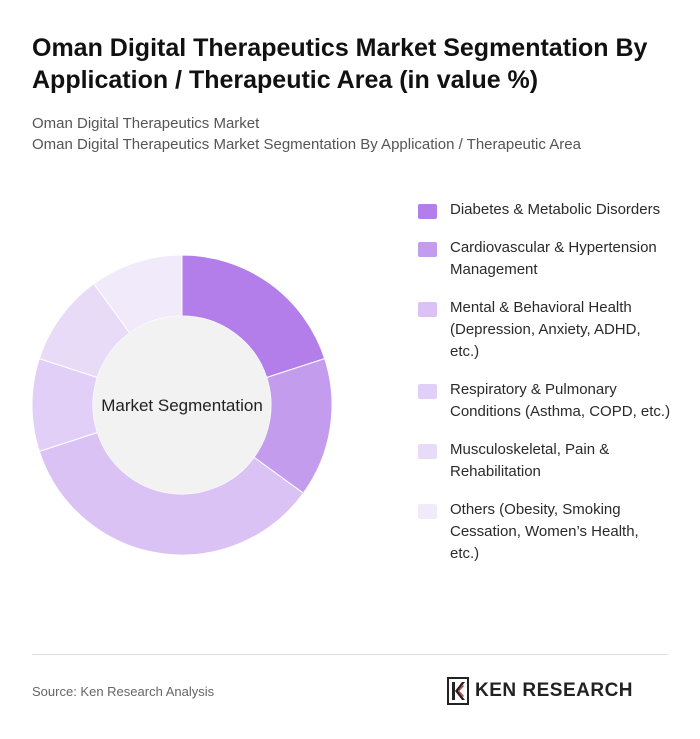  I want to click on ken-research-logo-icon, so click(458, 691).